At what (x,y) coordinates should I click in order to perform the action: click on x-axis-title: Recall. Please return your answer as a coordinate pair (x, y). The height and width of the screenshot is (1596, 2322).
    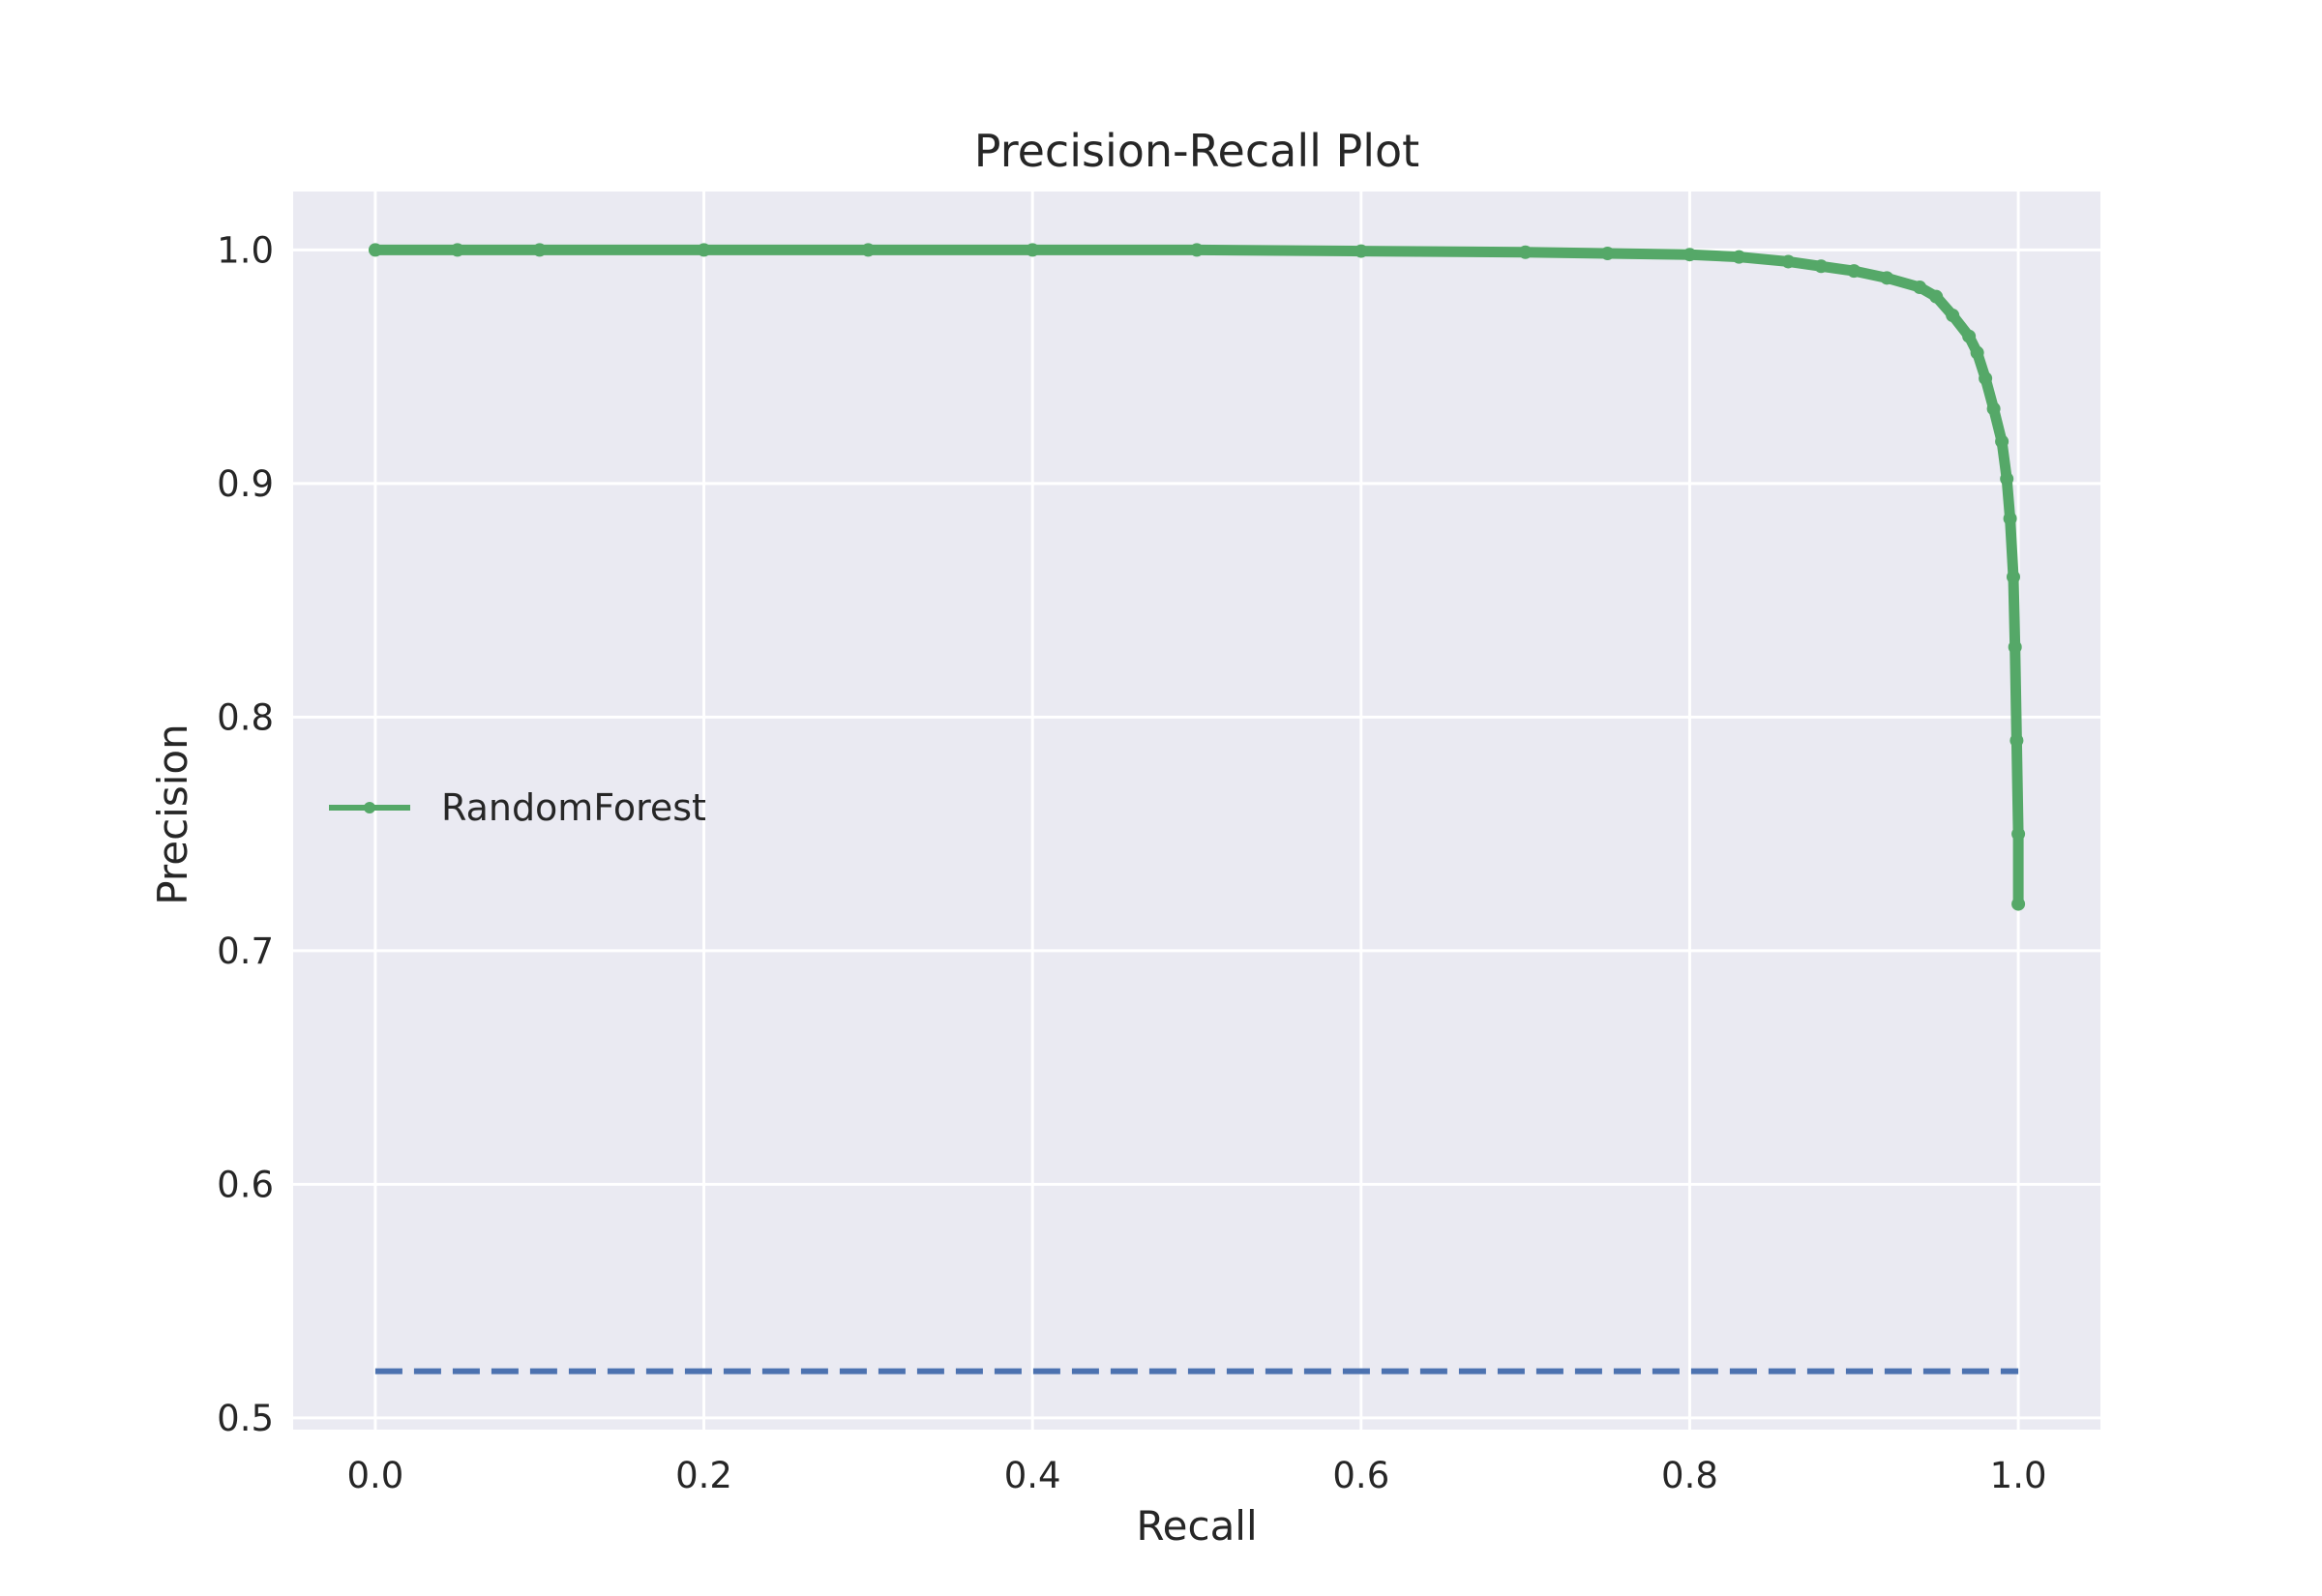
    Looking at the image, I should click on (1196, 1526).